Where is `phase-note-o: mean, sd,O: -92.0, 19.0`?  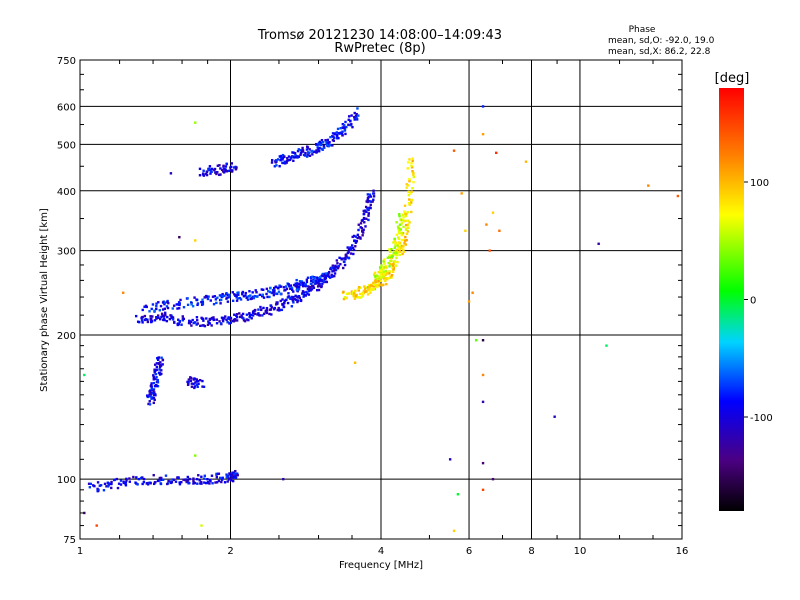
phase-note-o: mean, sd,O: -92.0, 19.0 is located at coordinates (661, 41).